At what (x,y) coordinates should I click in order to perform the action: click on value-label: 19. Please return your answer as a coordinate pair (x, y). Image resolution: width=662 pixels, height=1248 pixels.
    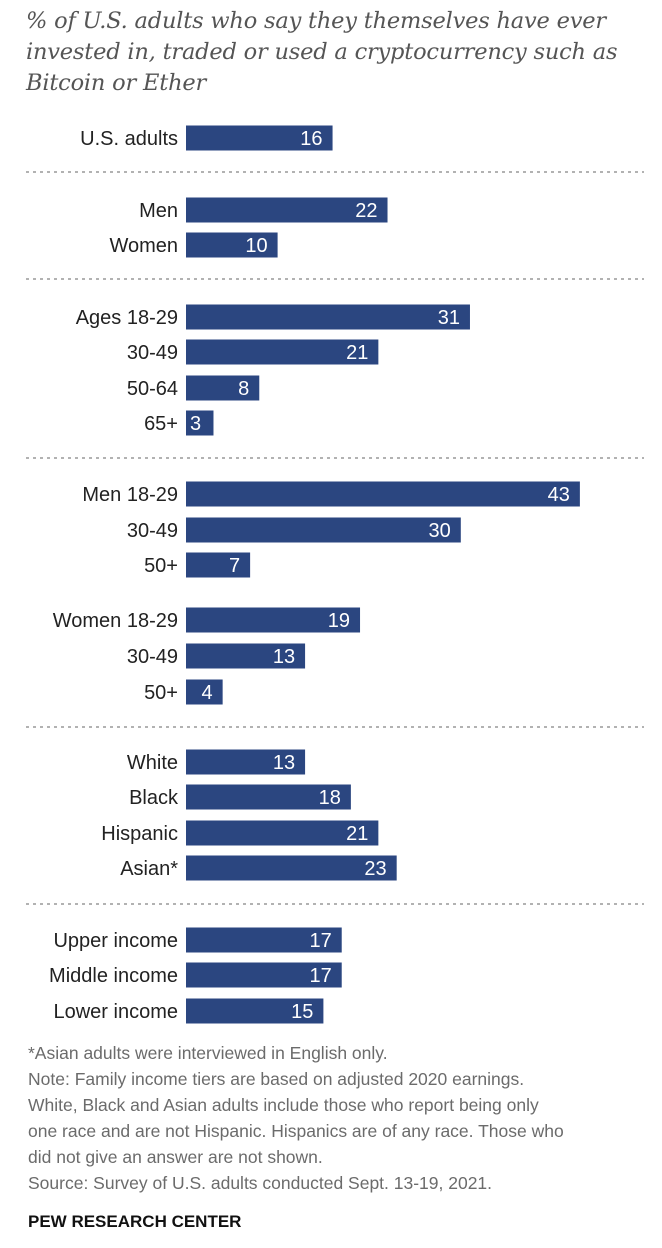
    Looking at the image, I should click on (339, 621).